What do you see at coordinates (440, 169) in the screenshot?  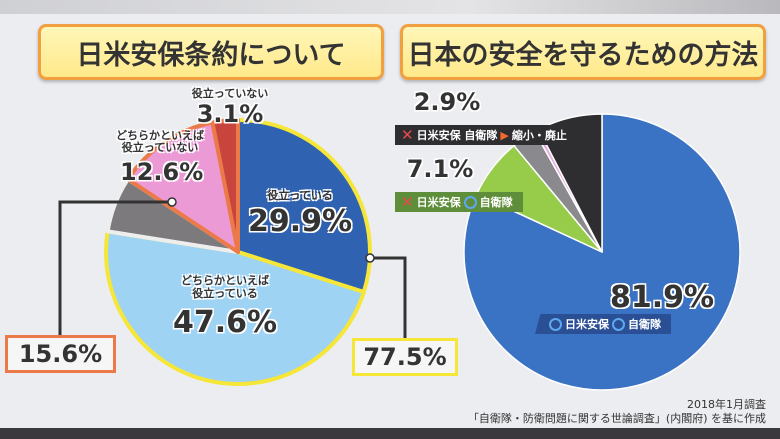 I see `pct-sdf-only: 7.1%` at bounding box center [440, 169].